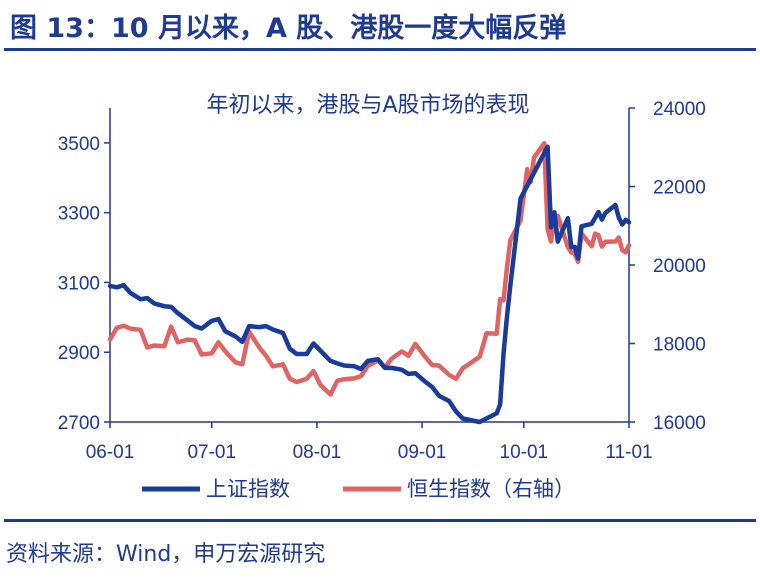 The height and width of the screenshot is (578, 760). What do you see at coordinates (79, 214) in the screenshot?
I see `left-y-tick-label: 3300` at bounding box center [79, 214].